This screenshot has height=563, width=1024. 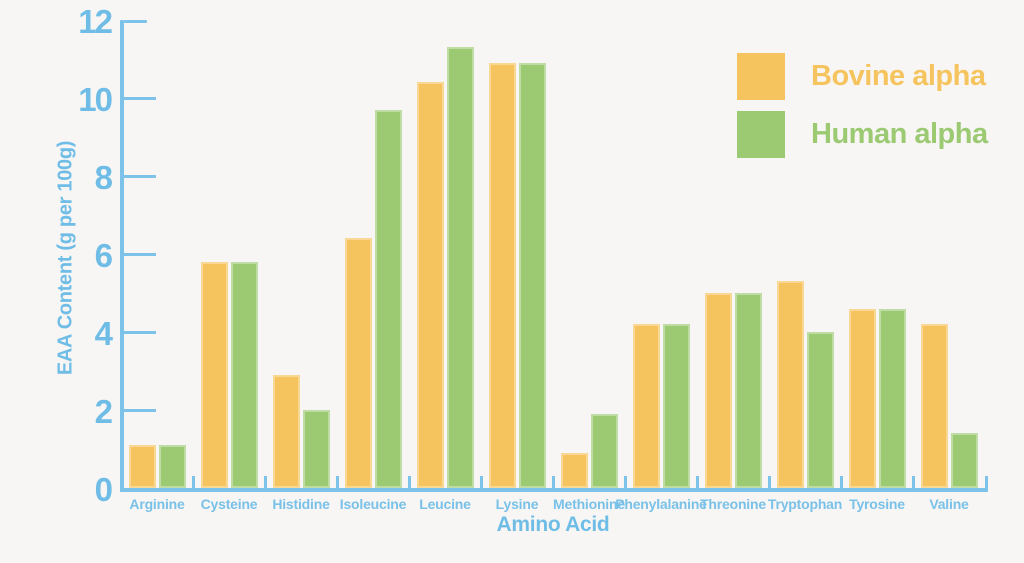 What do you see at coordinates (103, 255) in the screenshot?
I see `y-tick-label-6: 6` at bounding box center [103, 255].